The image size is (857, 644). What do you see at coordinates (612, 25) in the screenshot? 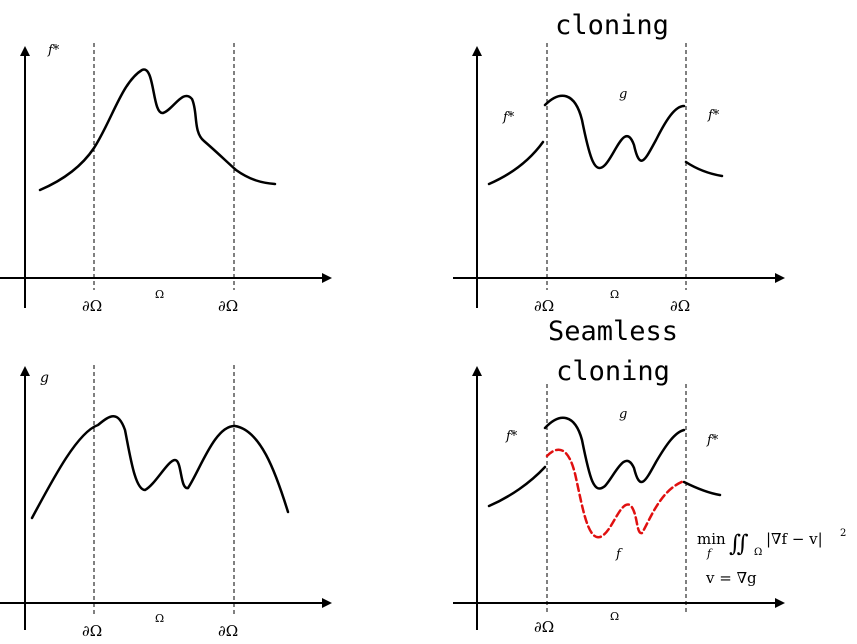
I see `panel-title: cloning` at bounding box center [612, 25].